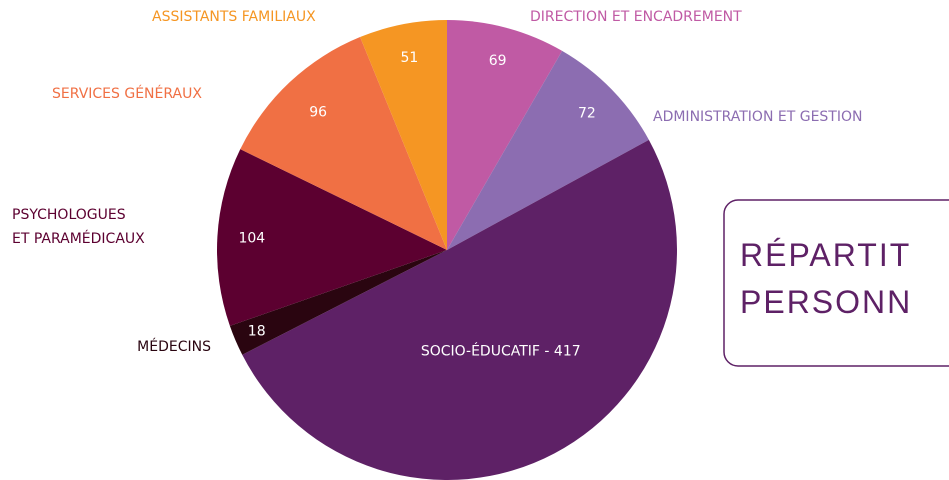 This screenshot has height=480, width=949. What do you see at coordinates (758, 117) in the screenshot?
I see `category-label: ADMINISTRATION ET GESTION` at bounding box center [758, 117].